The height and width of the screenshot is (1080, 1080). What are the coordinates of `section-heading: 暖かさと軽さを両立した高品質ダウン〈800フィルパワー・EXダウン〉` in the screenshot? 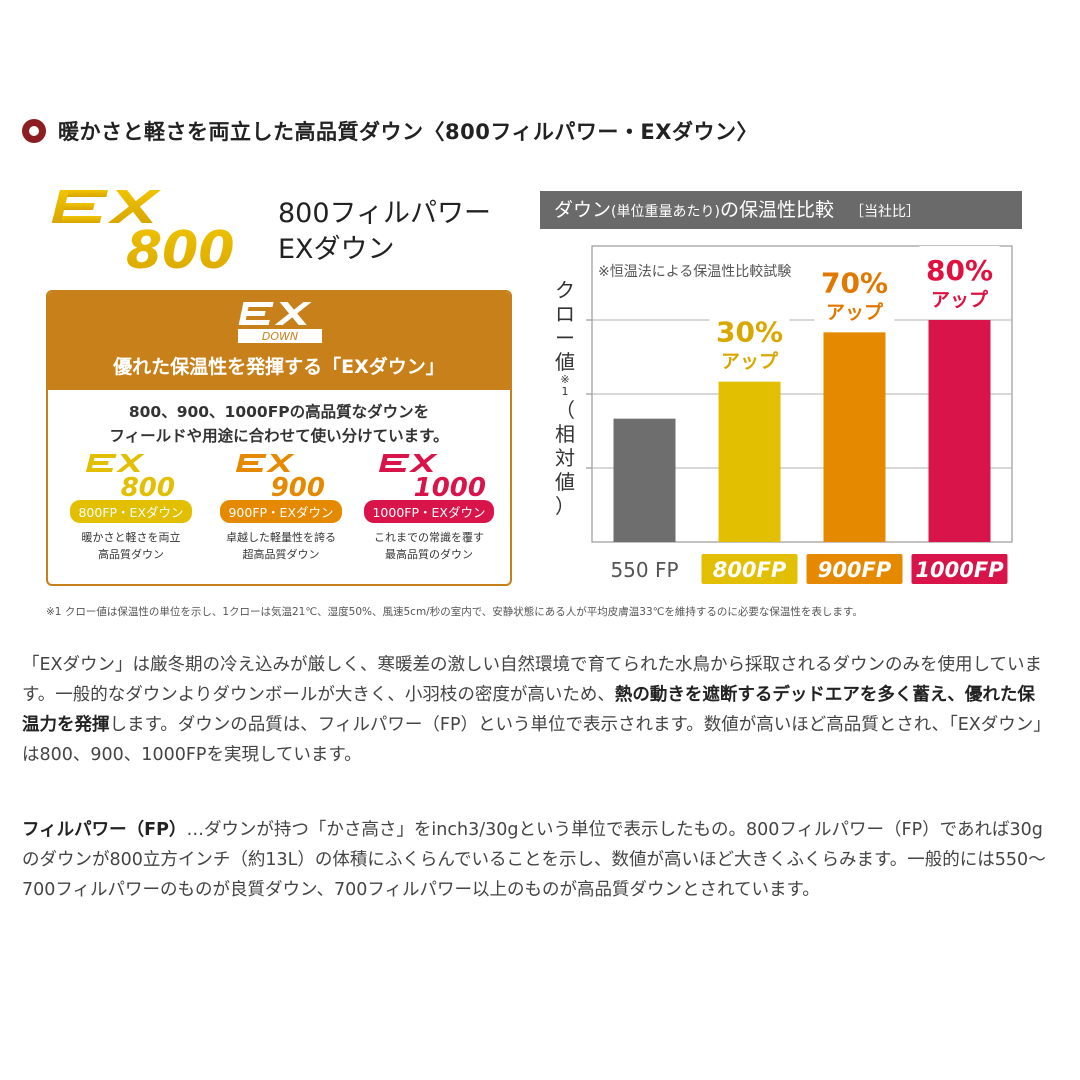 It's located at (390, 131).